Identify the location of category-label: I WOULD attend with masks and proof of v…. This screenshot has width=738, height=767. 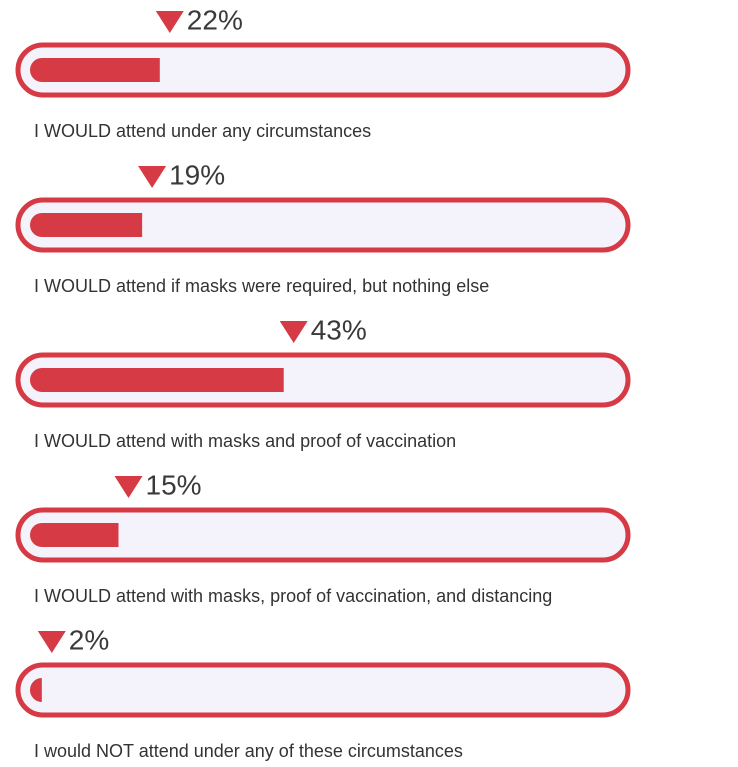
(245, 441).